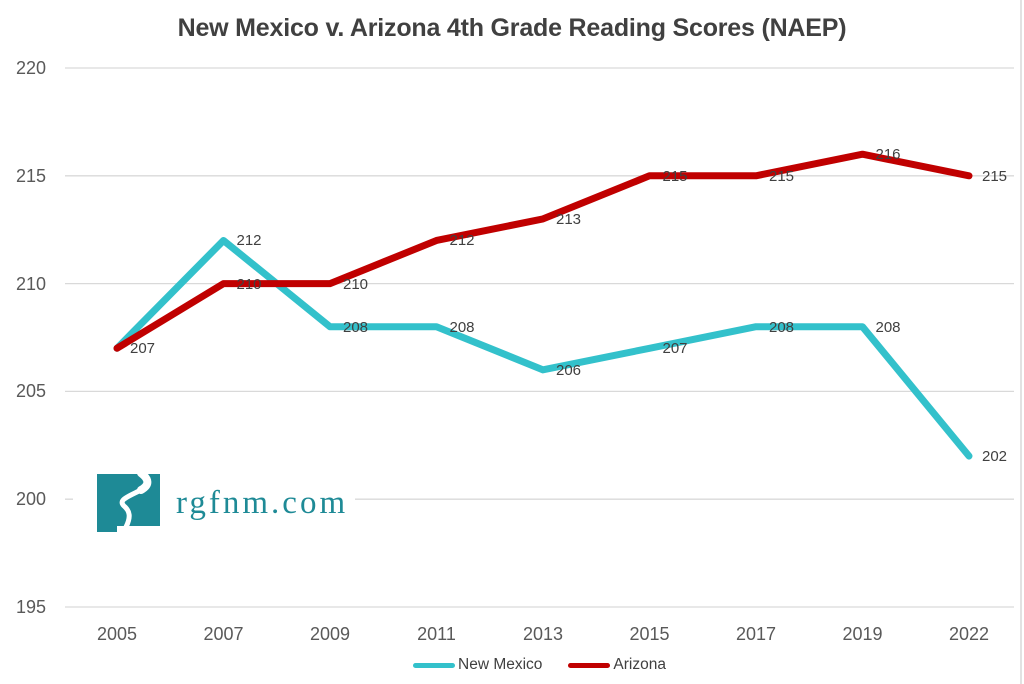  Describe the element at coordinates (262, 503) in the screenshot. I see `watermark-text: rgfnm.com` at that location.